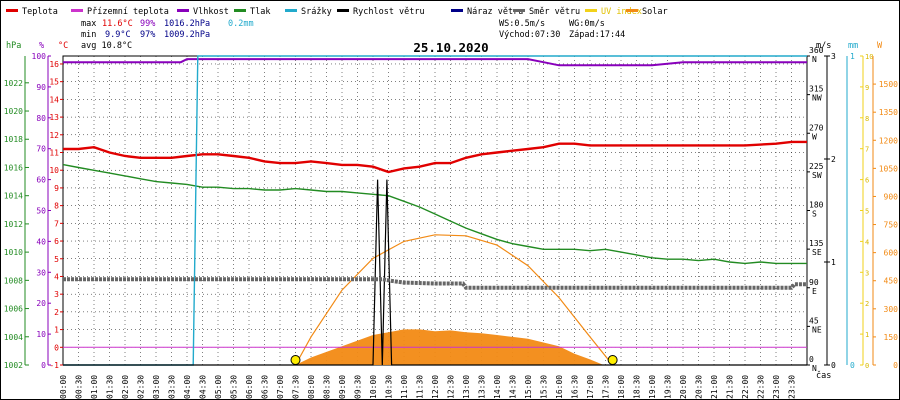 Image resolution: width=900 pixels, height=400 pixels. Describe the element at coordinates (13, 224) in the screenshot. I see `pressure-tick-label: 1012` at that location.